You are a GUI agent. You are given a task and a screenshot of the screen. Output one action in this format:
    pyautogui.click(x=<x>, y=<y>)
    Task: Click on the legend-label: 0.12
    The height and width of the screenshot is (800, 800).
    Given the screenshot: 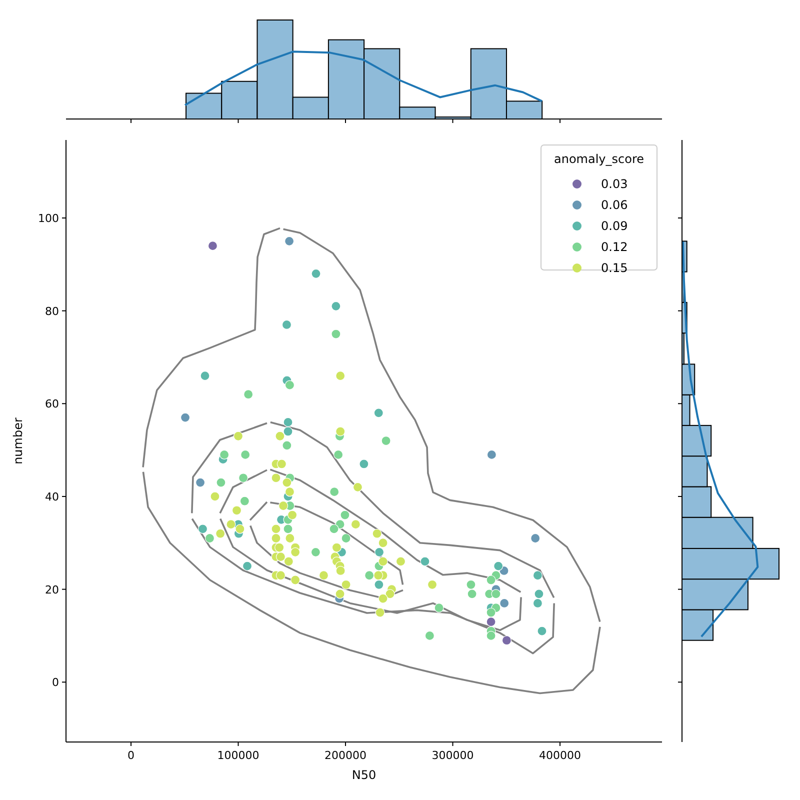 What is the action you would take?
    pyautogui.click(x=614, y=247)
    